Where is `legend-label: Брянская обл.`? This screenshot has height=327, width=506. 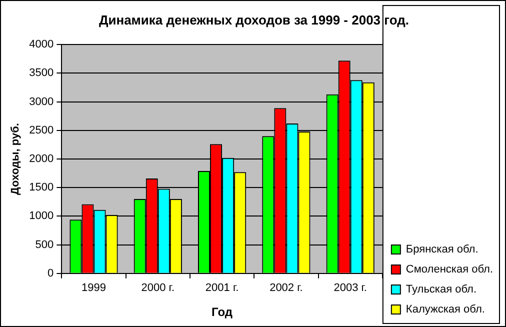 legend-label: Брянская обл. is located at coordinates (442, 250).